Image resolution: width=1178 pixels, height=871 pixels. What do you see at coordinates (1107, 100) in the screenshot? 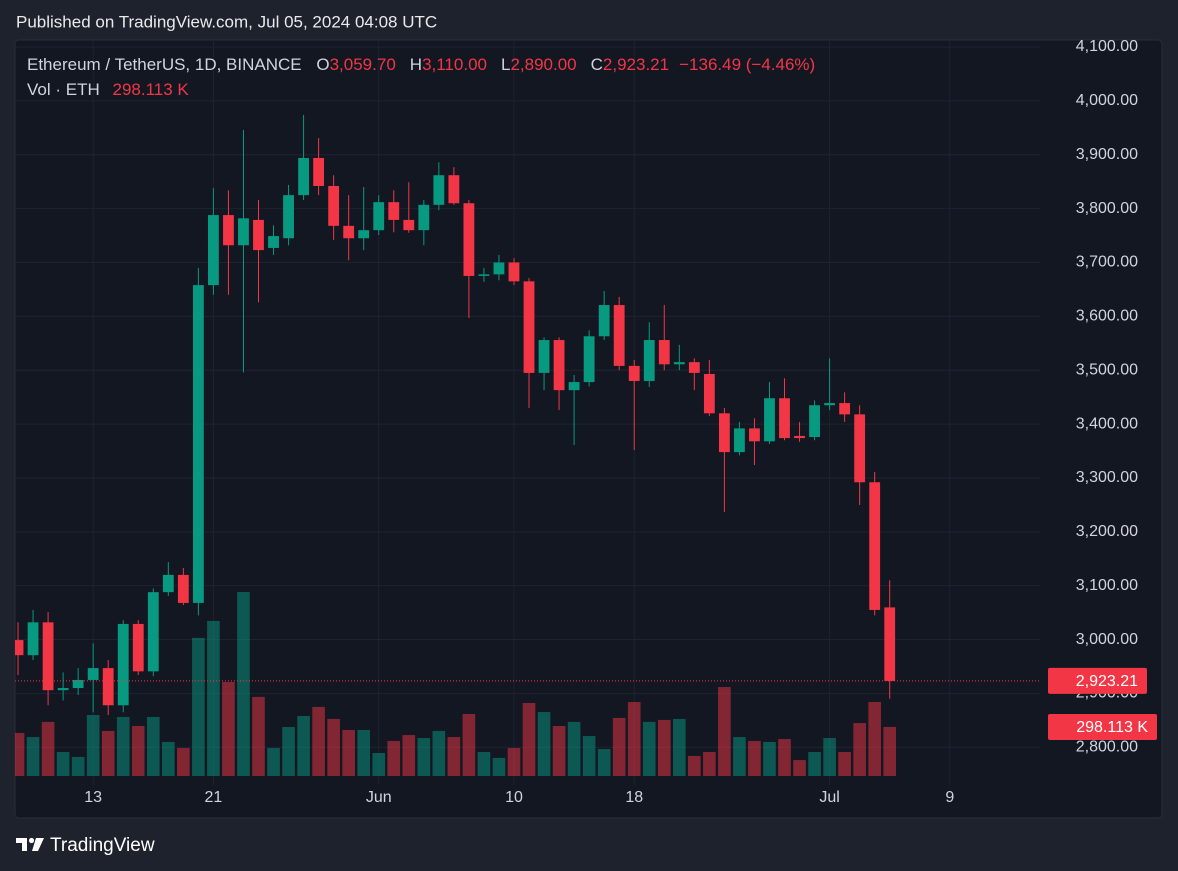
I see `y-tick-label: 4,000.00` at bounding box center [1107, 100].